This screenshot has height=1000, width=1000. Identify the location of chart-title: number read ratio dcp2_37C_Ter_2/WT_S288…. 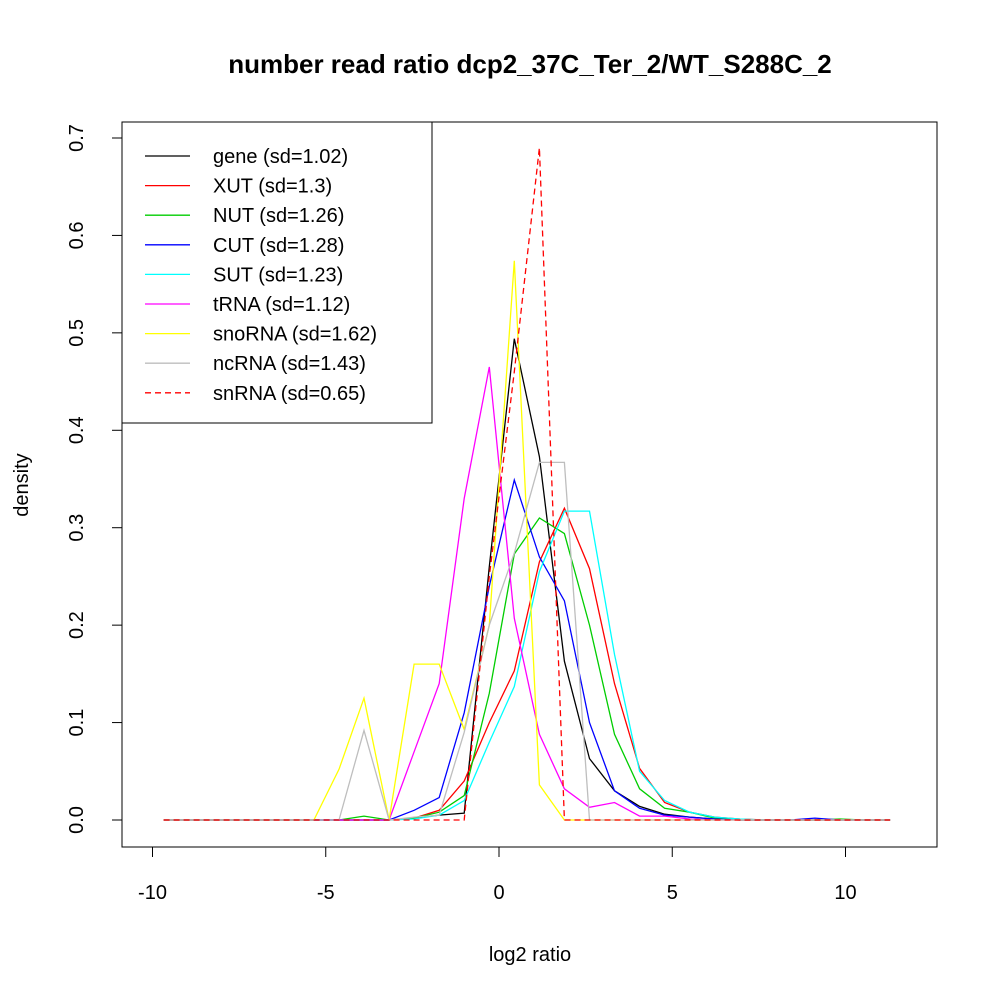
(530, 64).